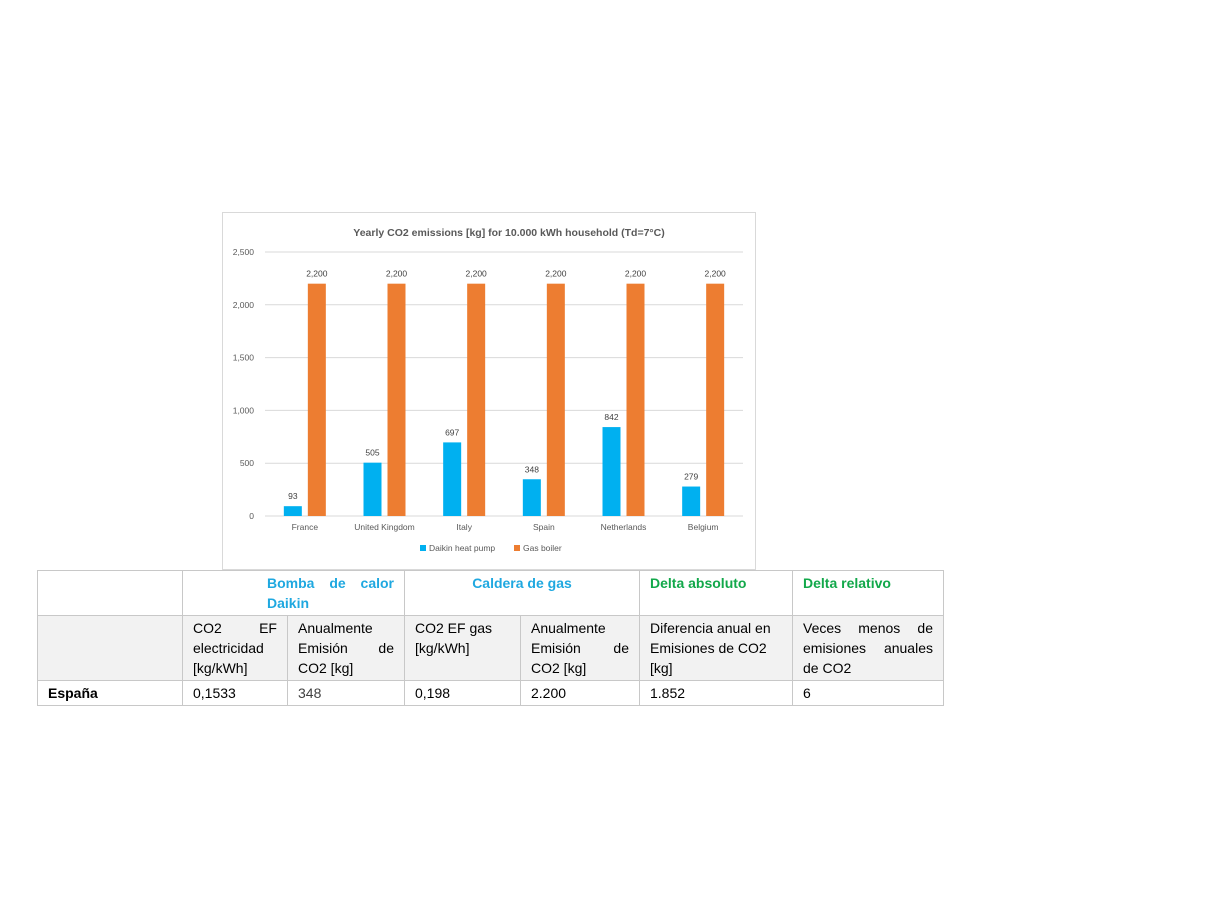 The height and width of the screenshot is (900, 1232). Describe the element at coordinates (611, 417) in the screenshot. I see `data-label: 842` at that location.